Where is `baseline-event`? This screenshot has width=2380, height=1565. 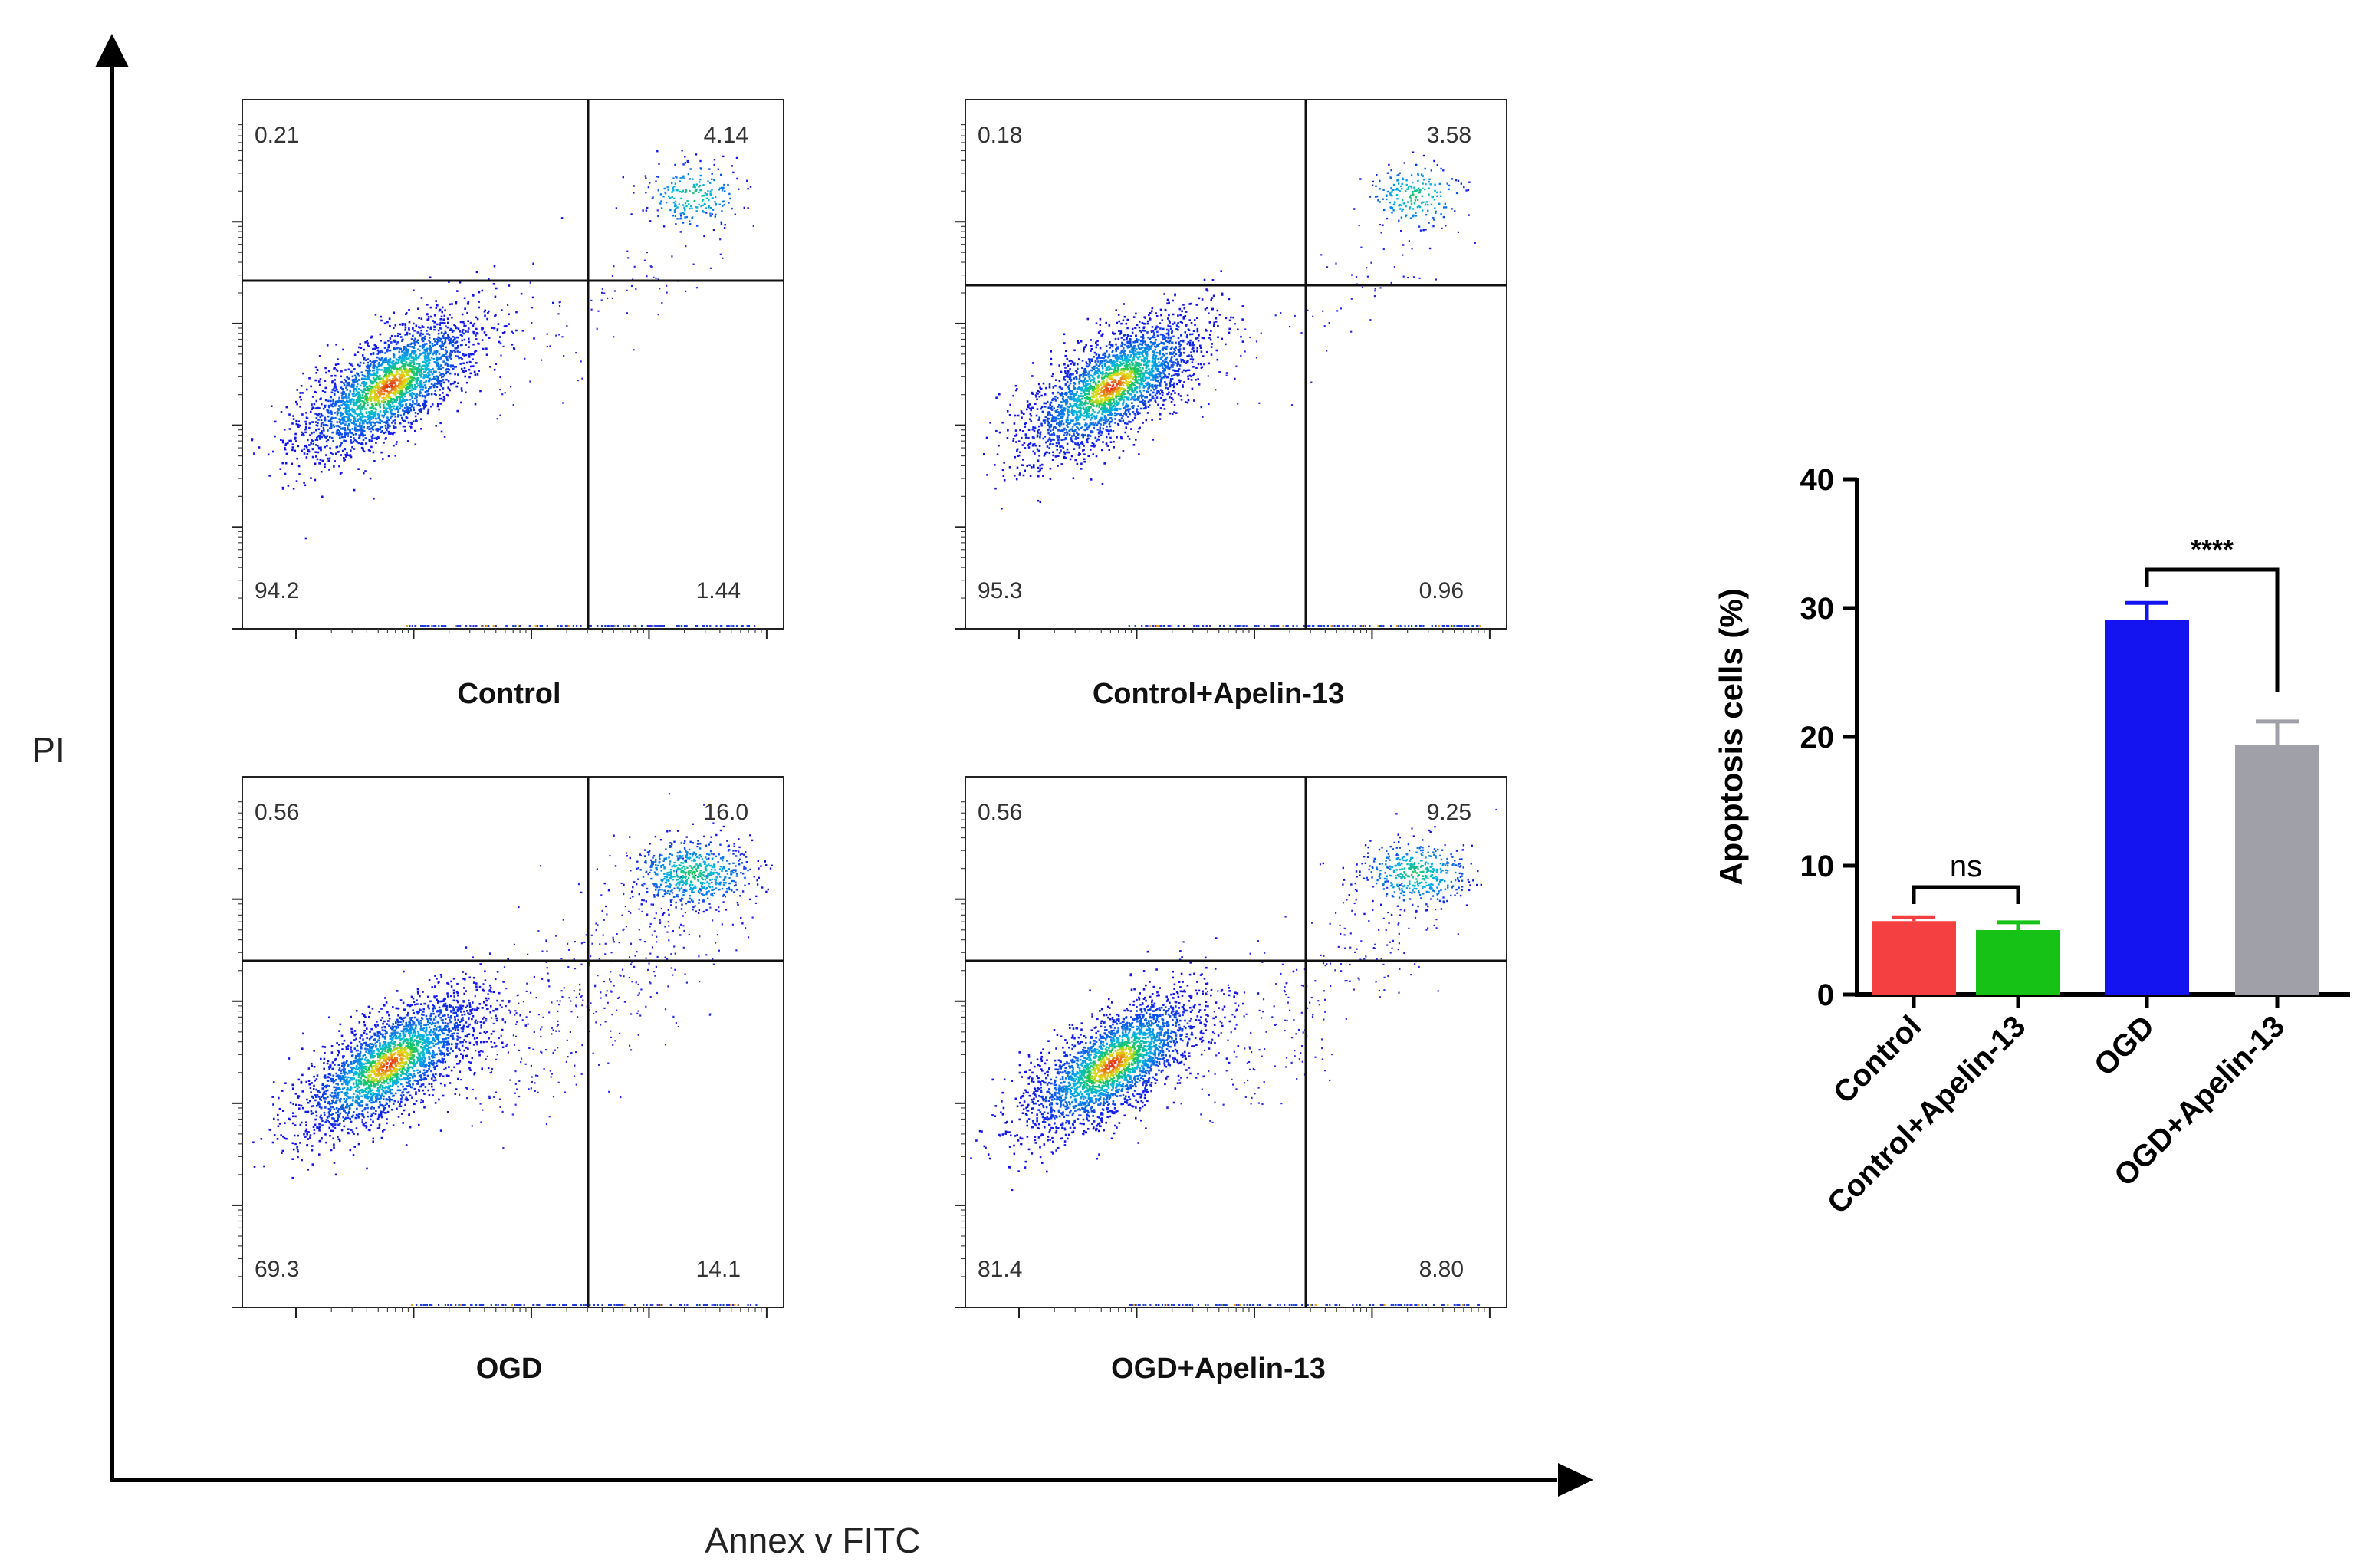 baseline-event is located at coordinates (425, 626).